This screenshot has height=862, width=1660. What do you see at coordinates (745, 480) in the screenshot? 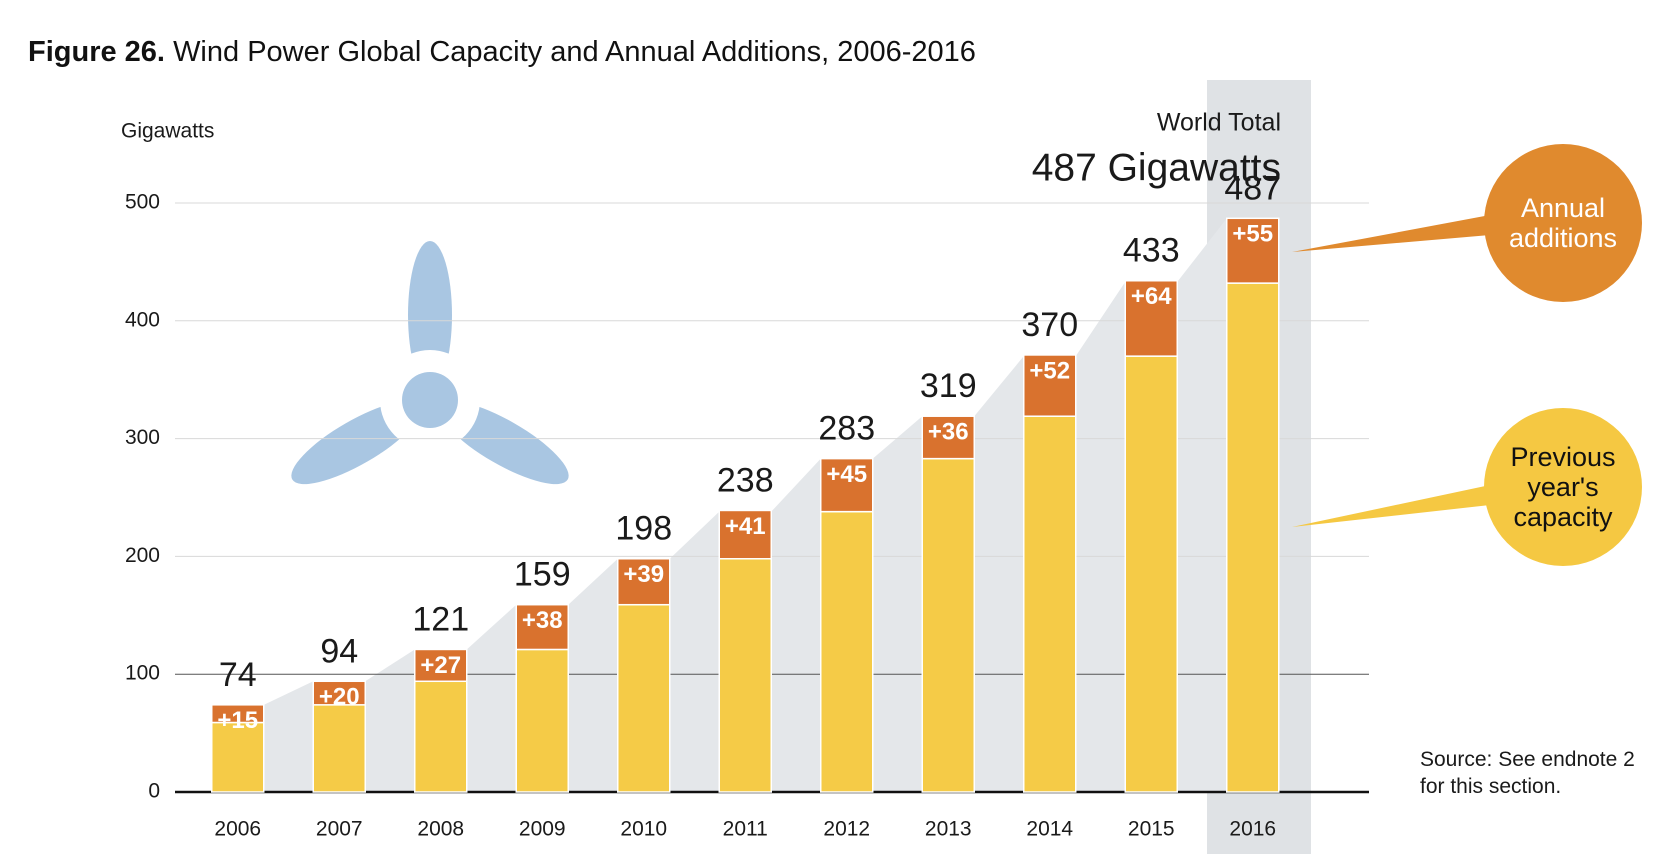
I see `total-label: 238` at bounding box center [745, 480].